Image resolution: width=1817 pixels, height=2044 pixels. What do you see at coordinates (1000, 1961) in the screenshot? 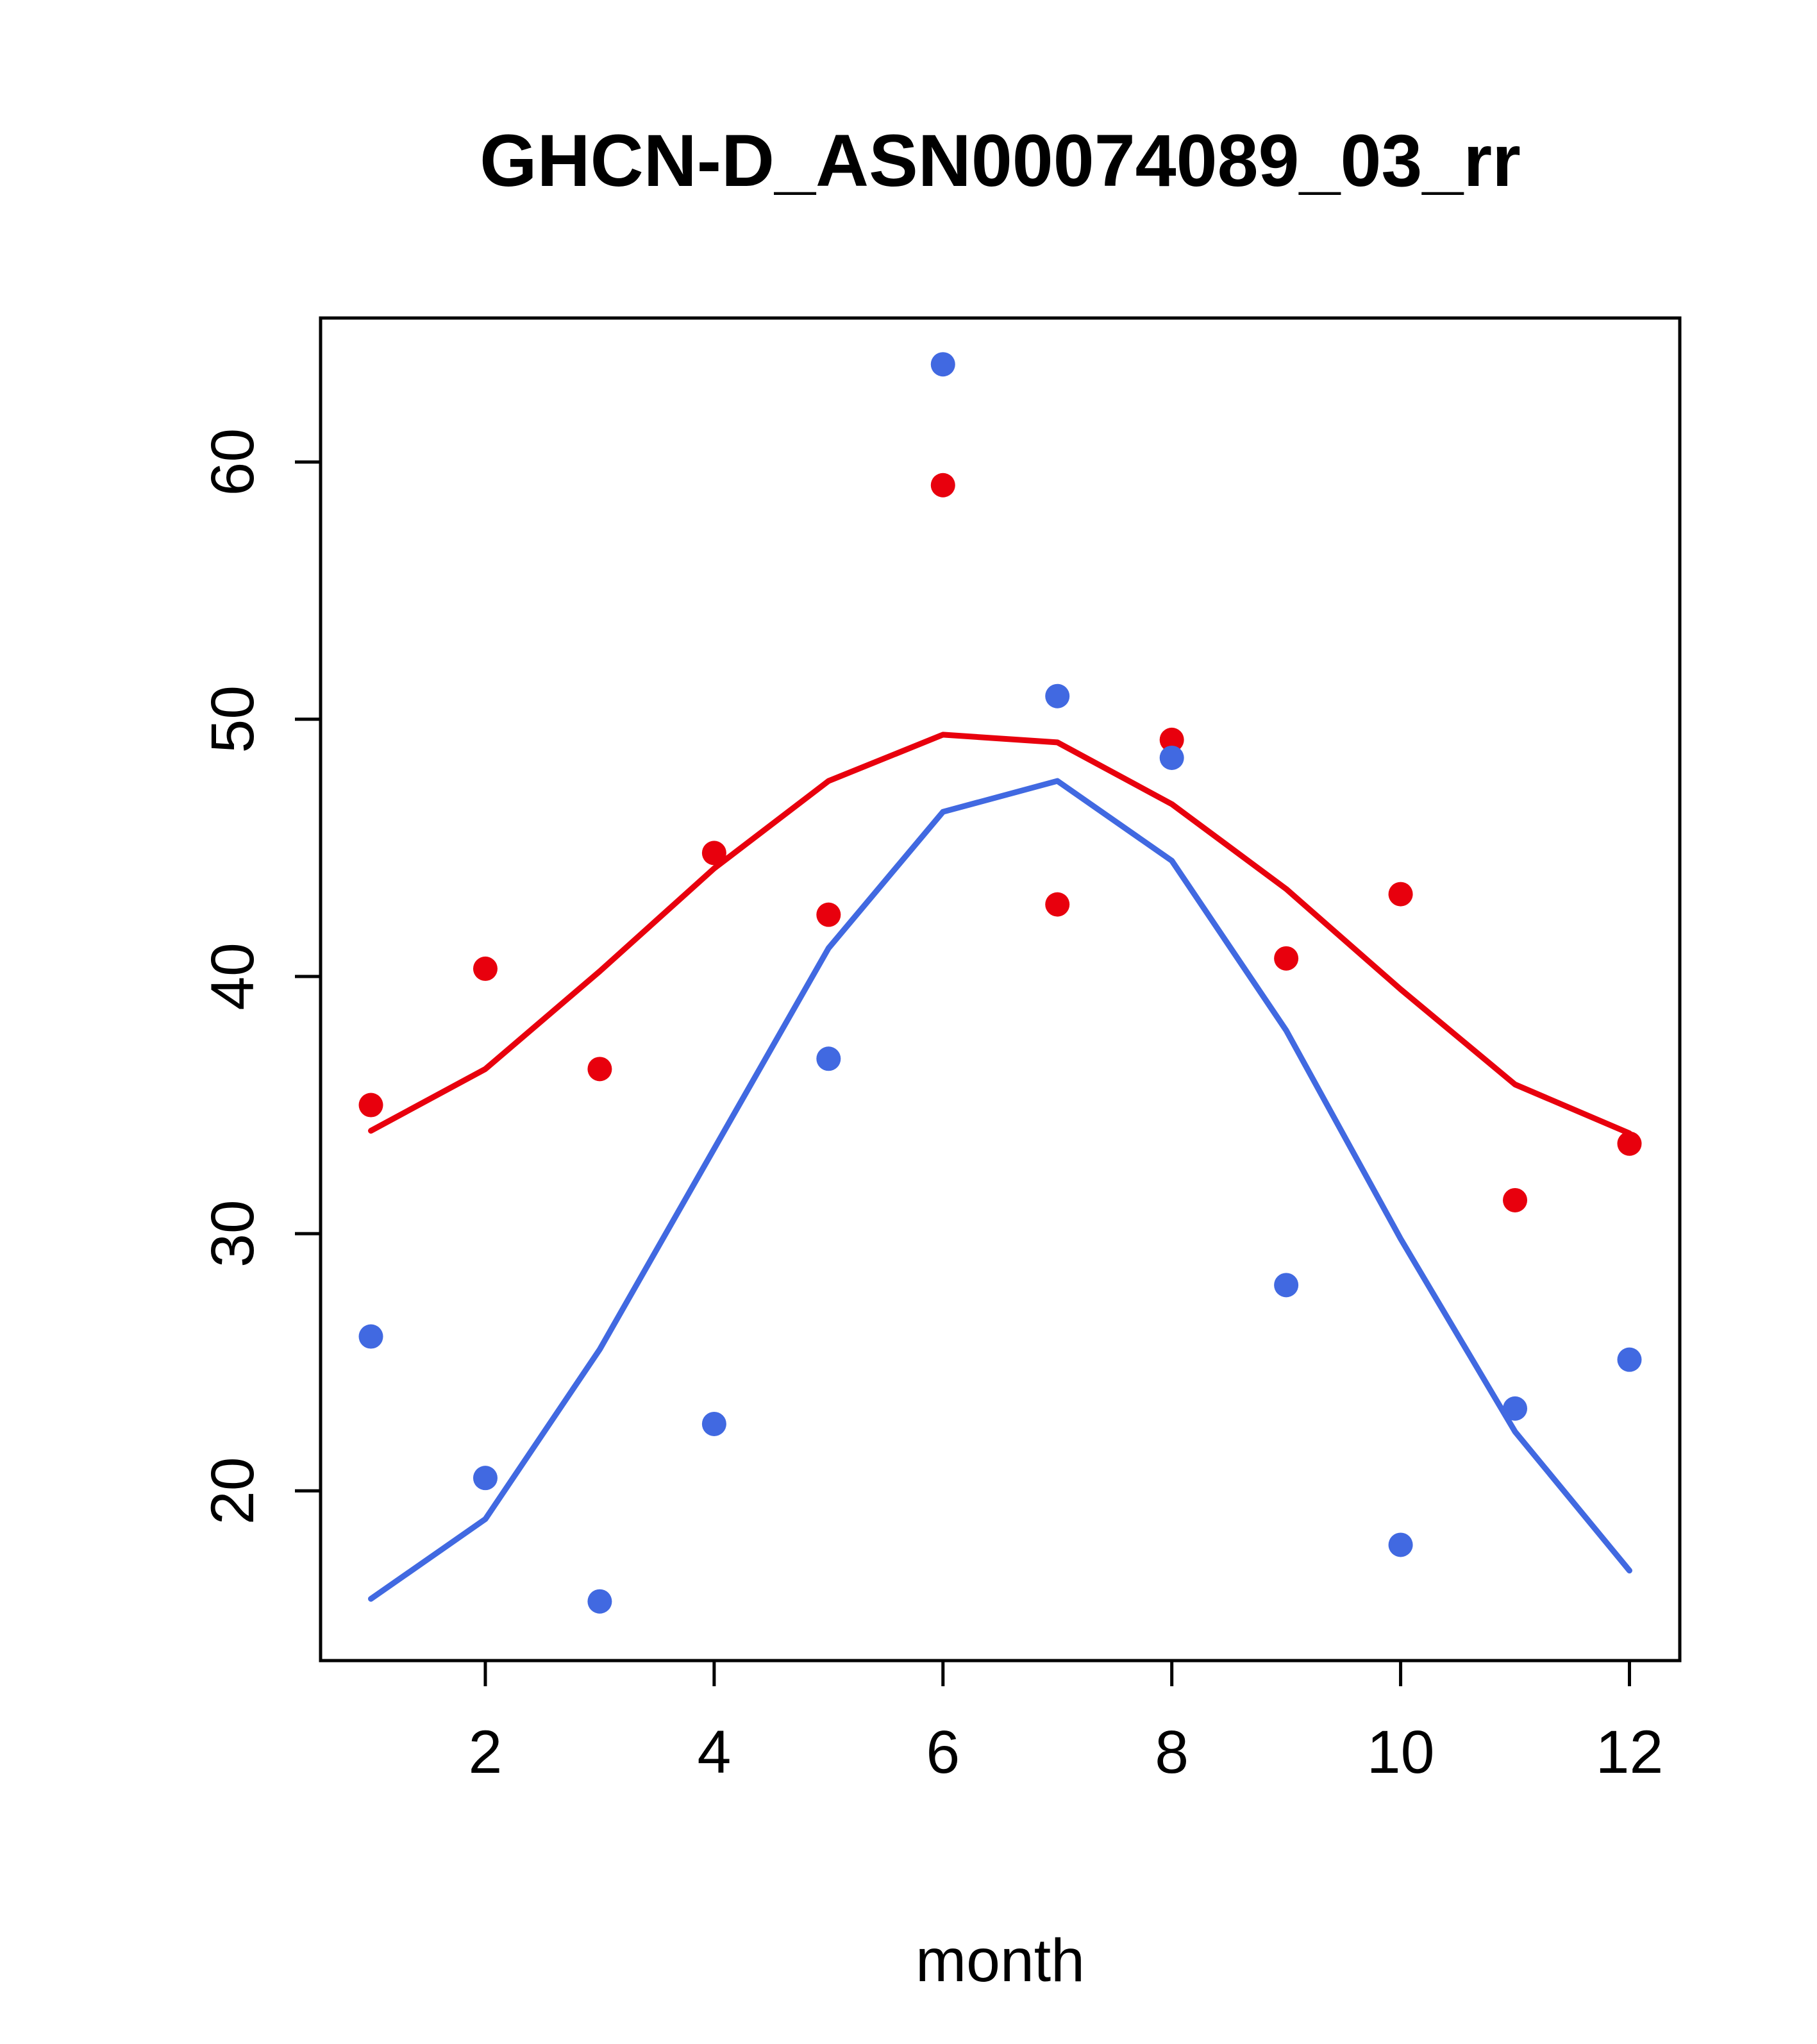
I see `x-axis-label: month` at bounding box center [1000, 1961].